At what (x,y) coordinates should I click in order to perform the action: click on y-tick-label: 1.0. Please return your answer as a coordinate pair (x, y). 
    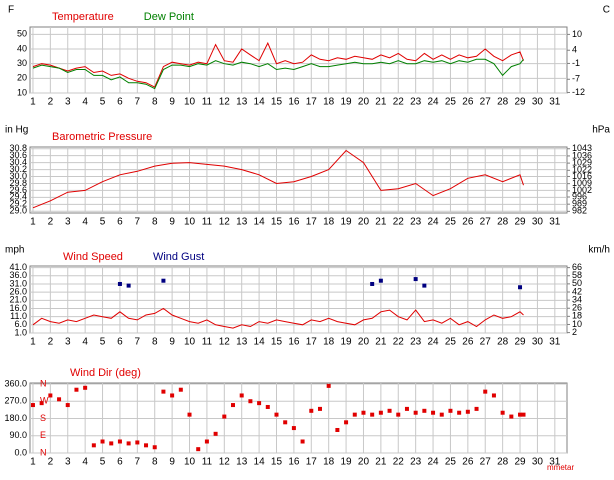
    Looking at the image, I should click on (20, 332).